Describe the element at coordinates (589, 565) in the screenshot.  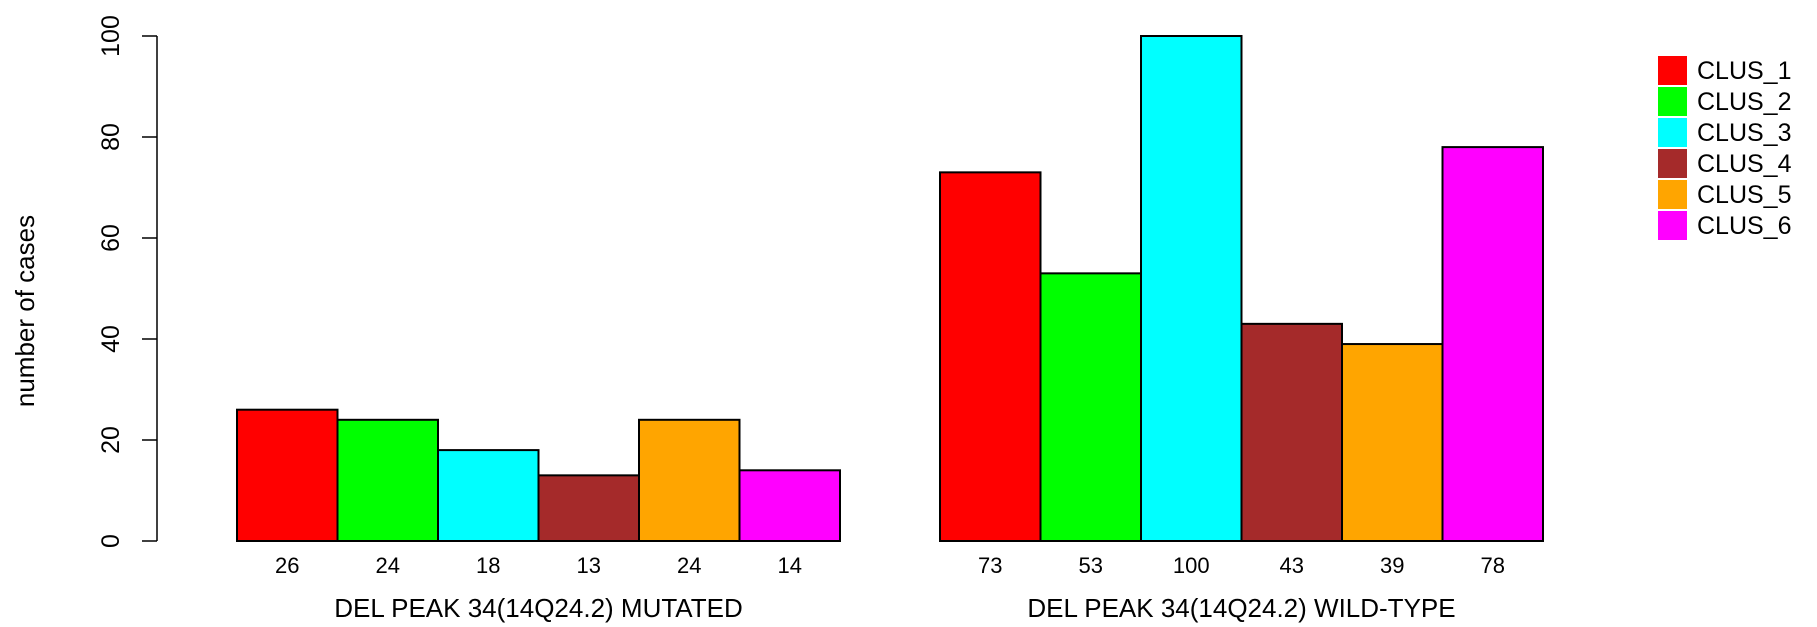
I see `bar-value-label: 13` at that location.